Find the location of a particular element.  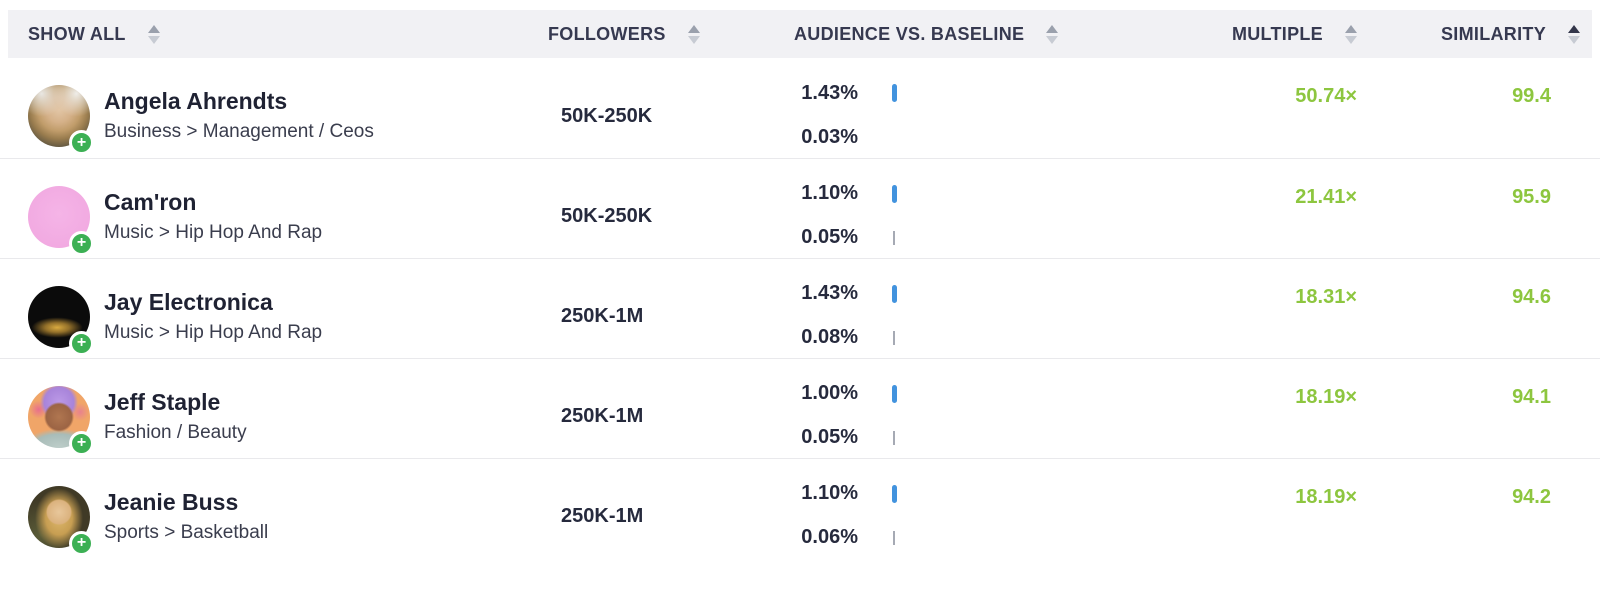

audience-vs-baseline-cell: 1.43% 0.03% is located at coordinates (914, 108).